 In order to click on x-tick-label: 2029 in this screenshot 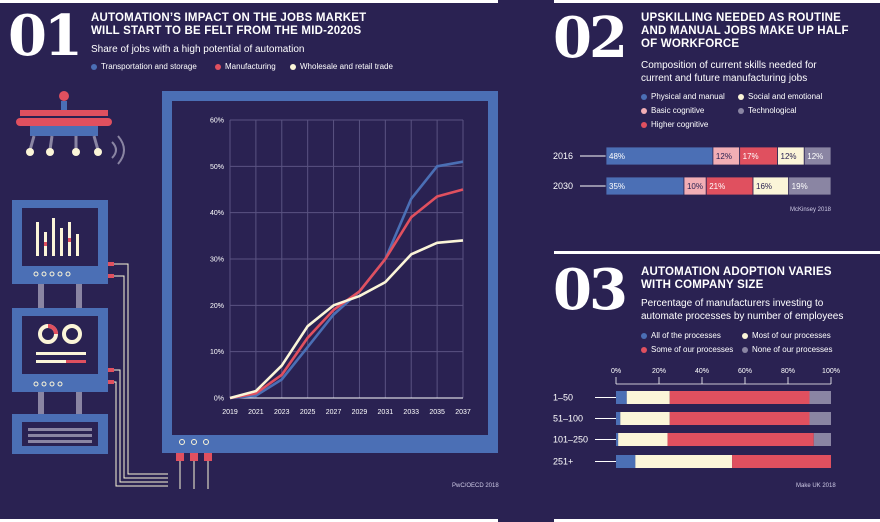, I will do `click(360, 412)`.